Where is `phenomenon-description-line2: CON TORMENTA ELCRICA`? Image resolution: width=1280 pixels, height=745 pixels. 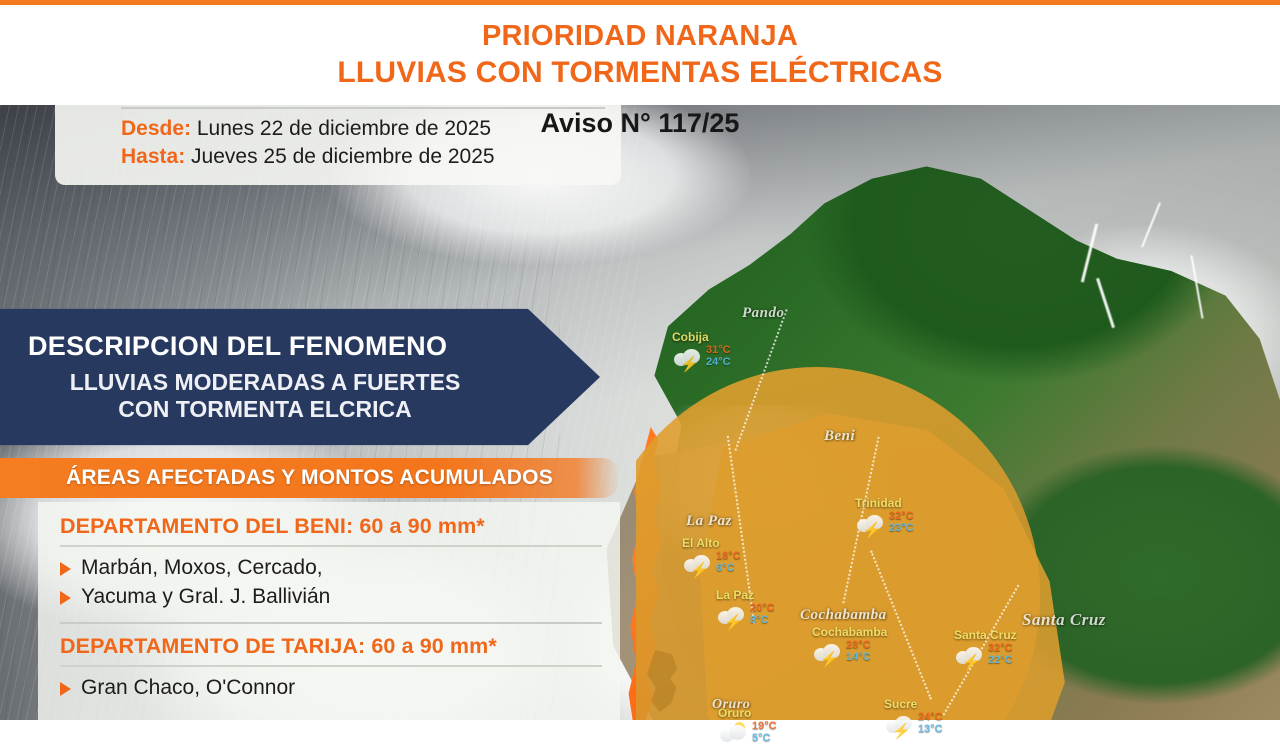
phenomenon-description-line2: CON TORMENTA ELCRICA is located at coordinates (265, 409).